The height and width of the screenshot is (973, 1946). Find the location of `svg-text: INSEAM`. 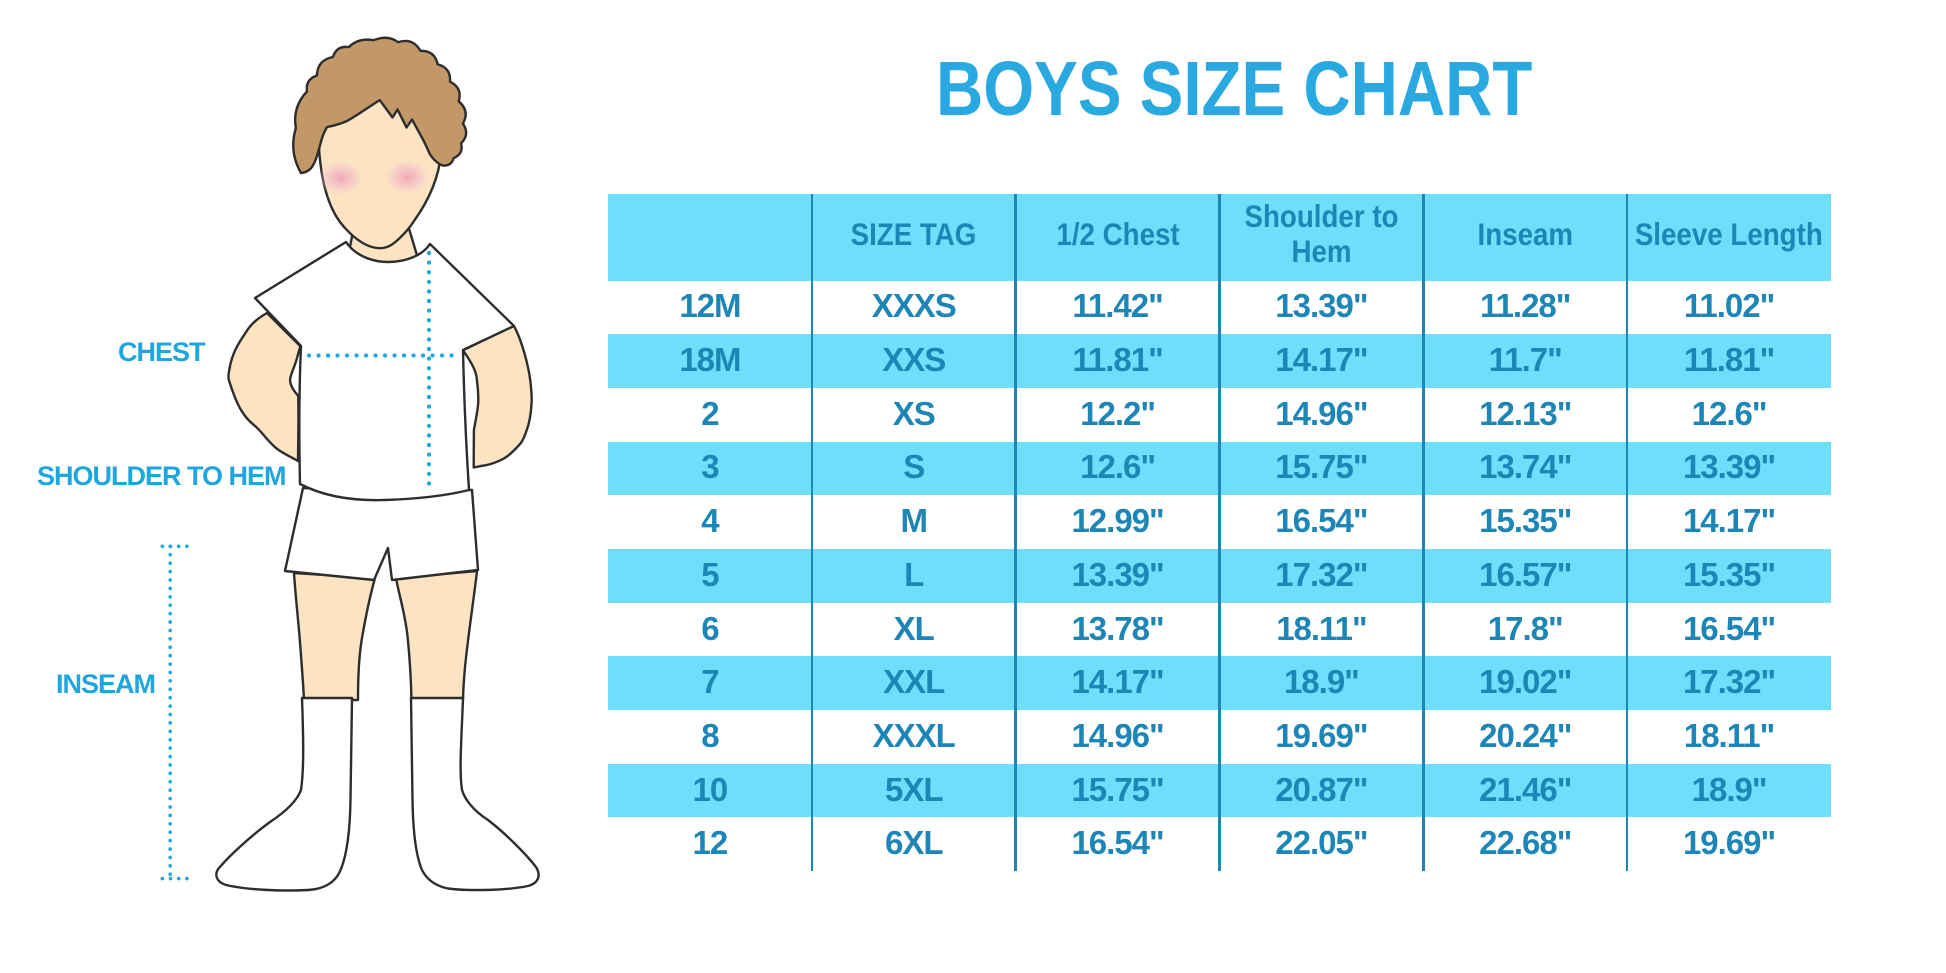

svg-text: INSEAM is located at coordinates (105, 684).